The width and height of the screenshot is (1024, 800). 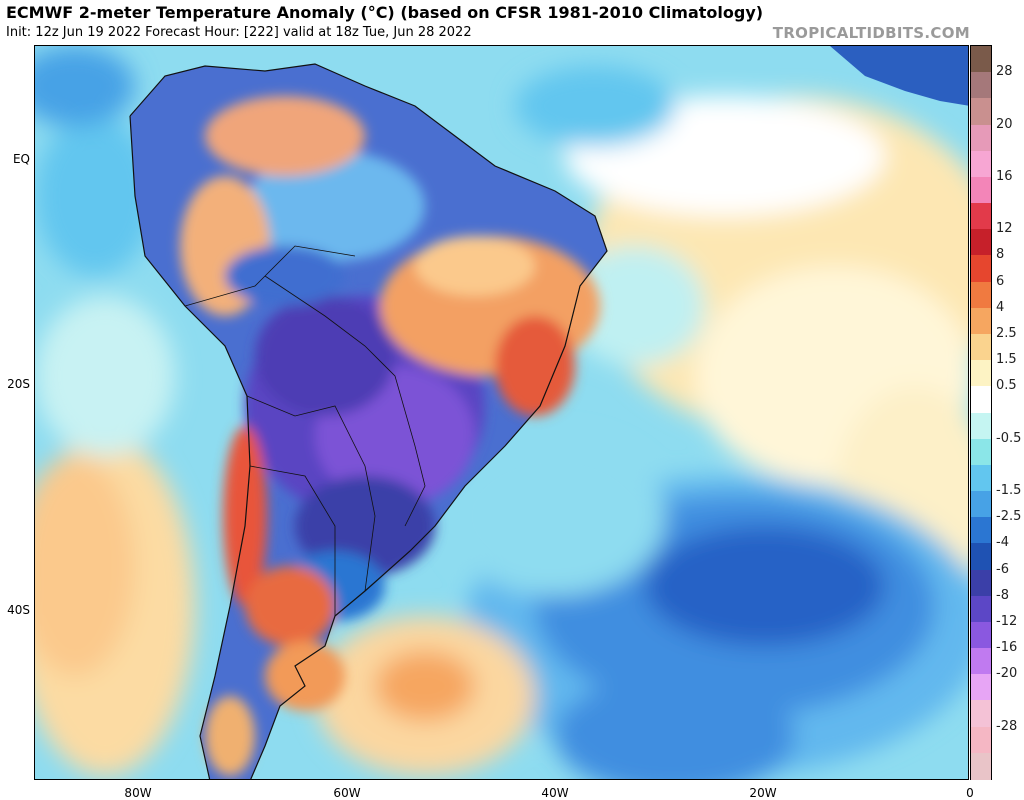 I want to click on lat-label-20s: 20S, so click(x=18, y=384).